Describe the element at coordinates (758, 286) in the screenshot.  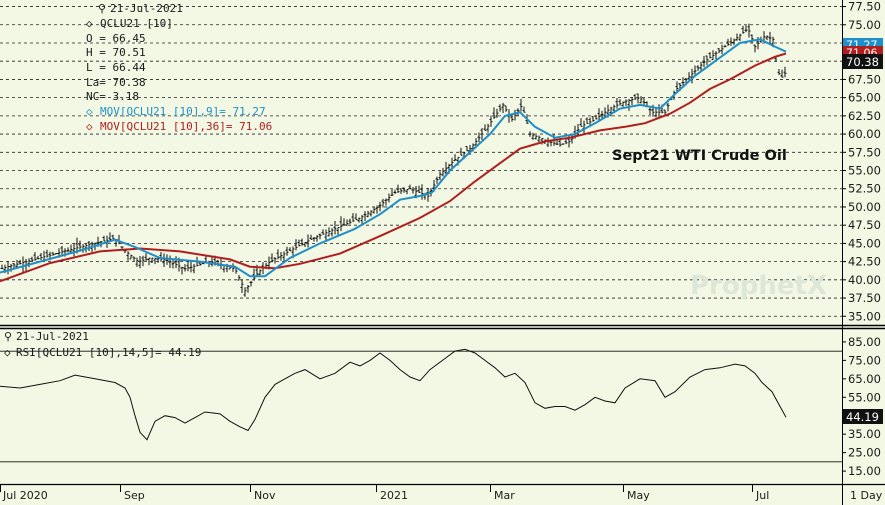
I see `watermark: ProphetX` at that location.